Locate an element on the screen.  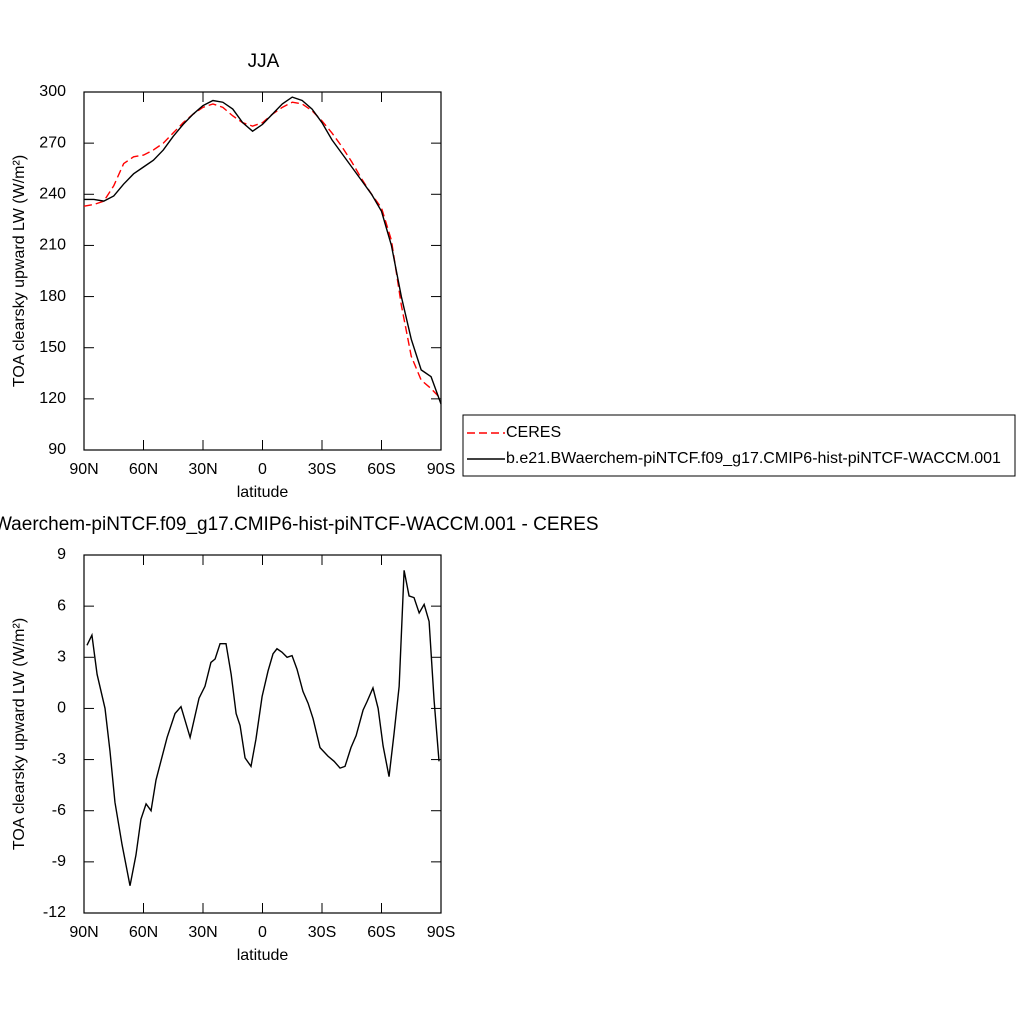
y-tick-label: -9 is located at coordinates (59, 861).